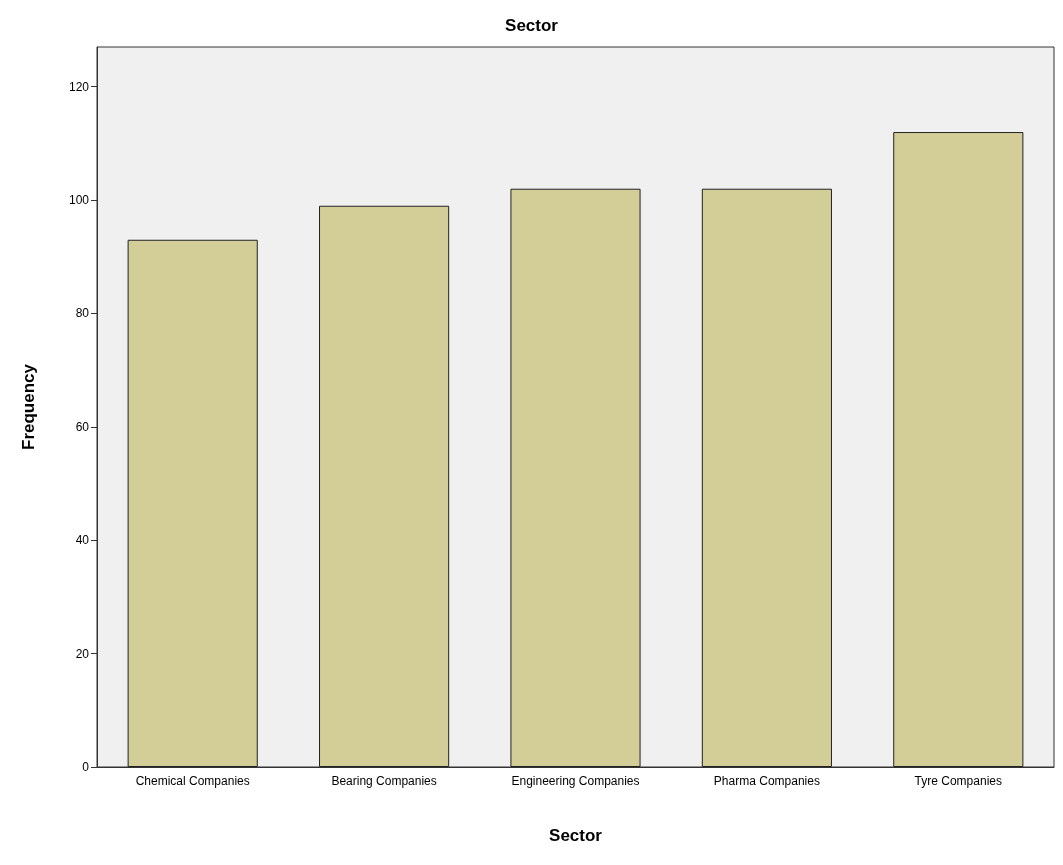 This screenshot has width=1063, height=865. I want to click on x-tick-label: Chemical Companies, so click(192, 781).